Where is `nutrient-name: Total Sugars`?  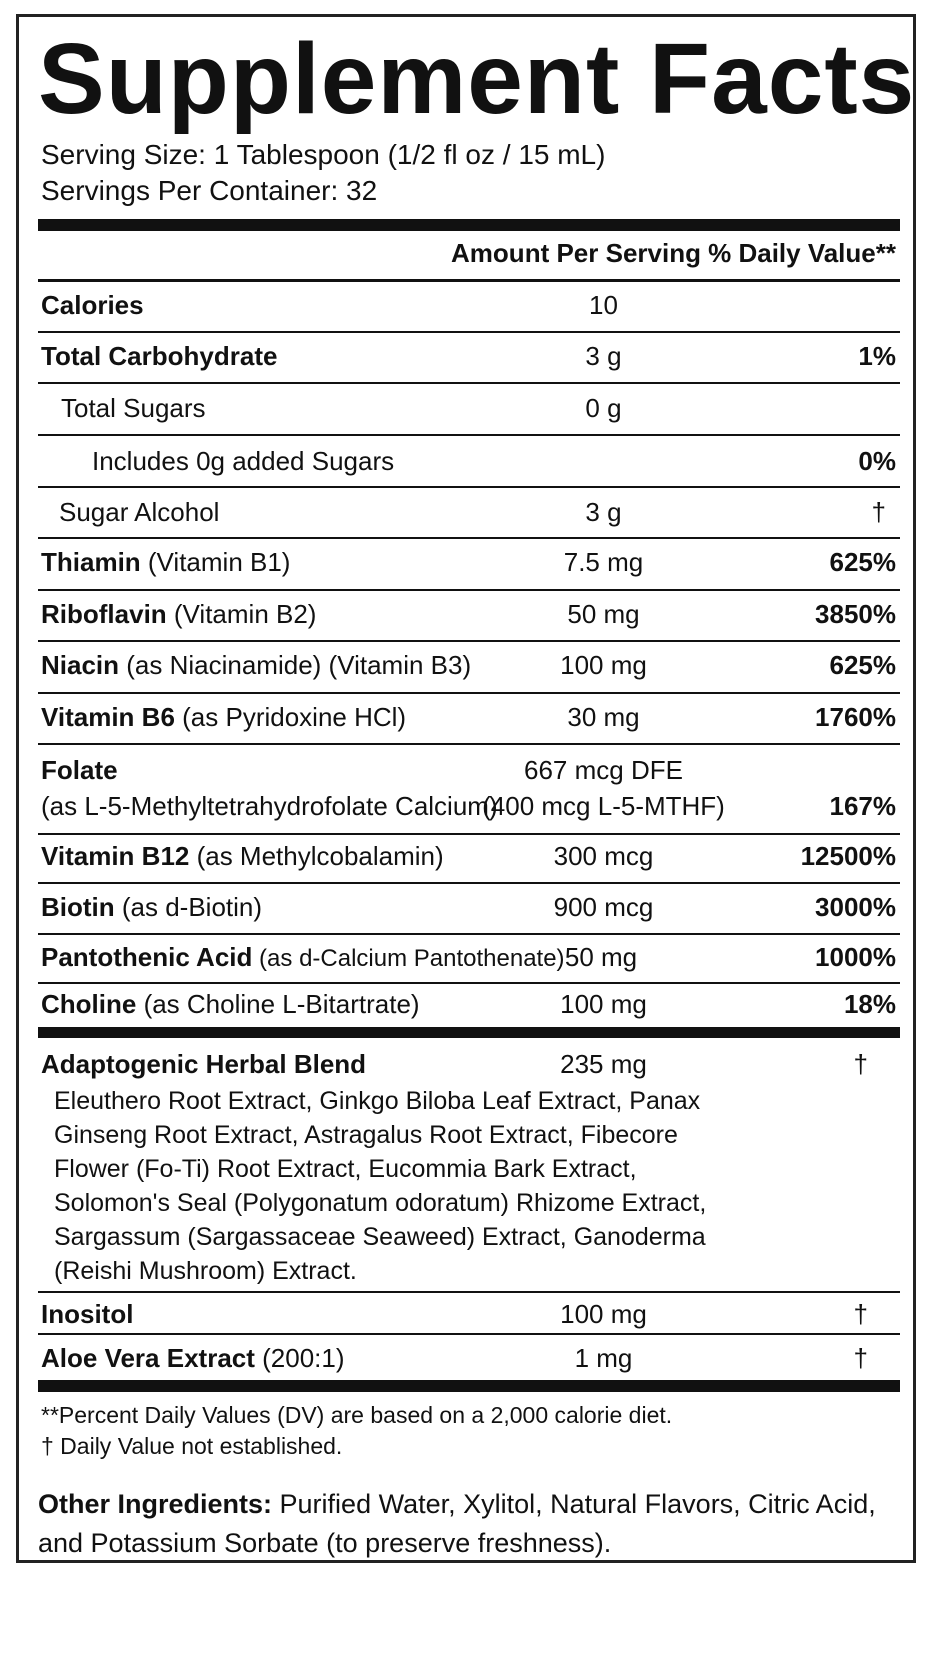
nutrient-name: Total Sugars is located at coordinates (133, 408).